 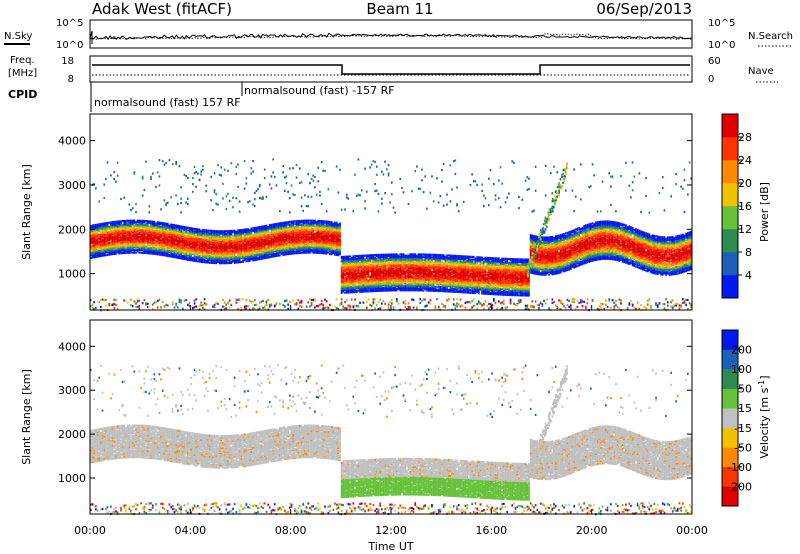 I want to click on colorbar-tick-label: 12, so click(x=745, y=229).